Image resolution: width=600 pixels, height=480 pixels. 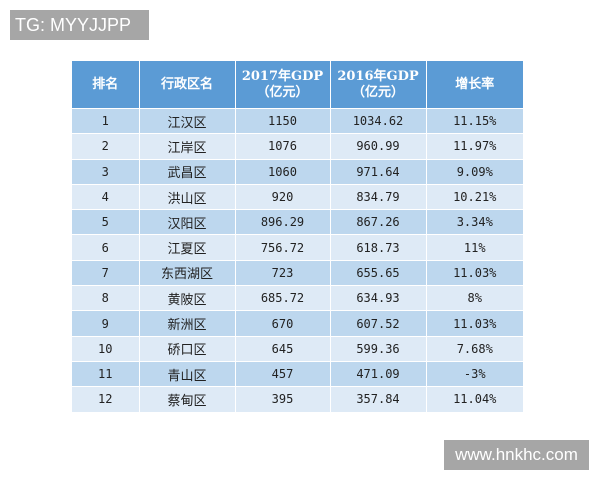 I want to click on table-row: 3 武昌区 1060 971.64 9.09%, so click(x=297, y=171).